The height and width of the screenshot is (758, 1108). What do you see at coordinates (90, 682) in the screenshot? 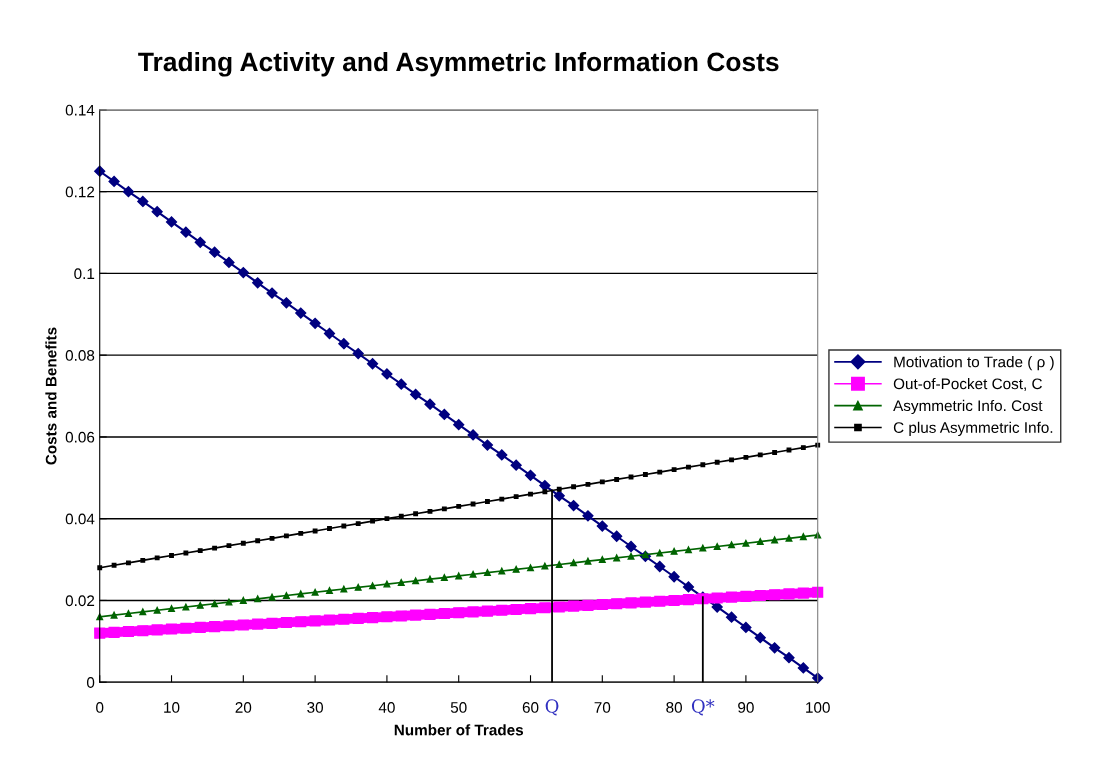
I see `y-tick-label: 0` at bounding box center [90, 682].